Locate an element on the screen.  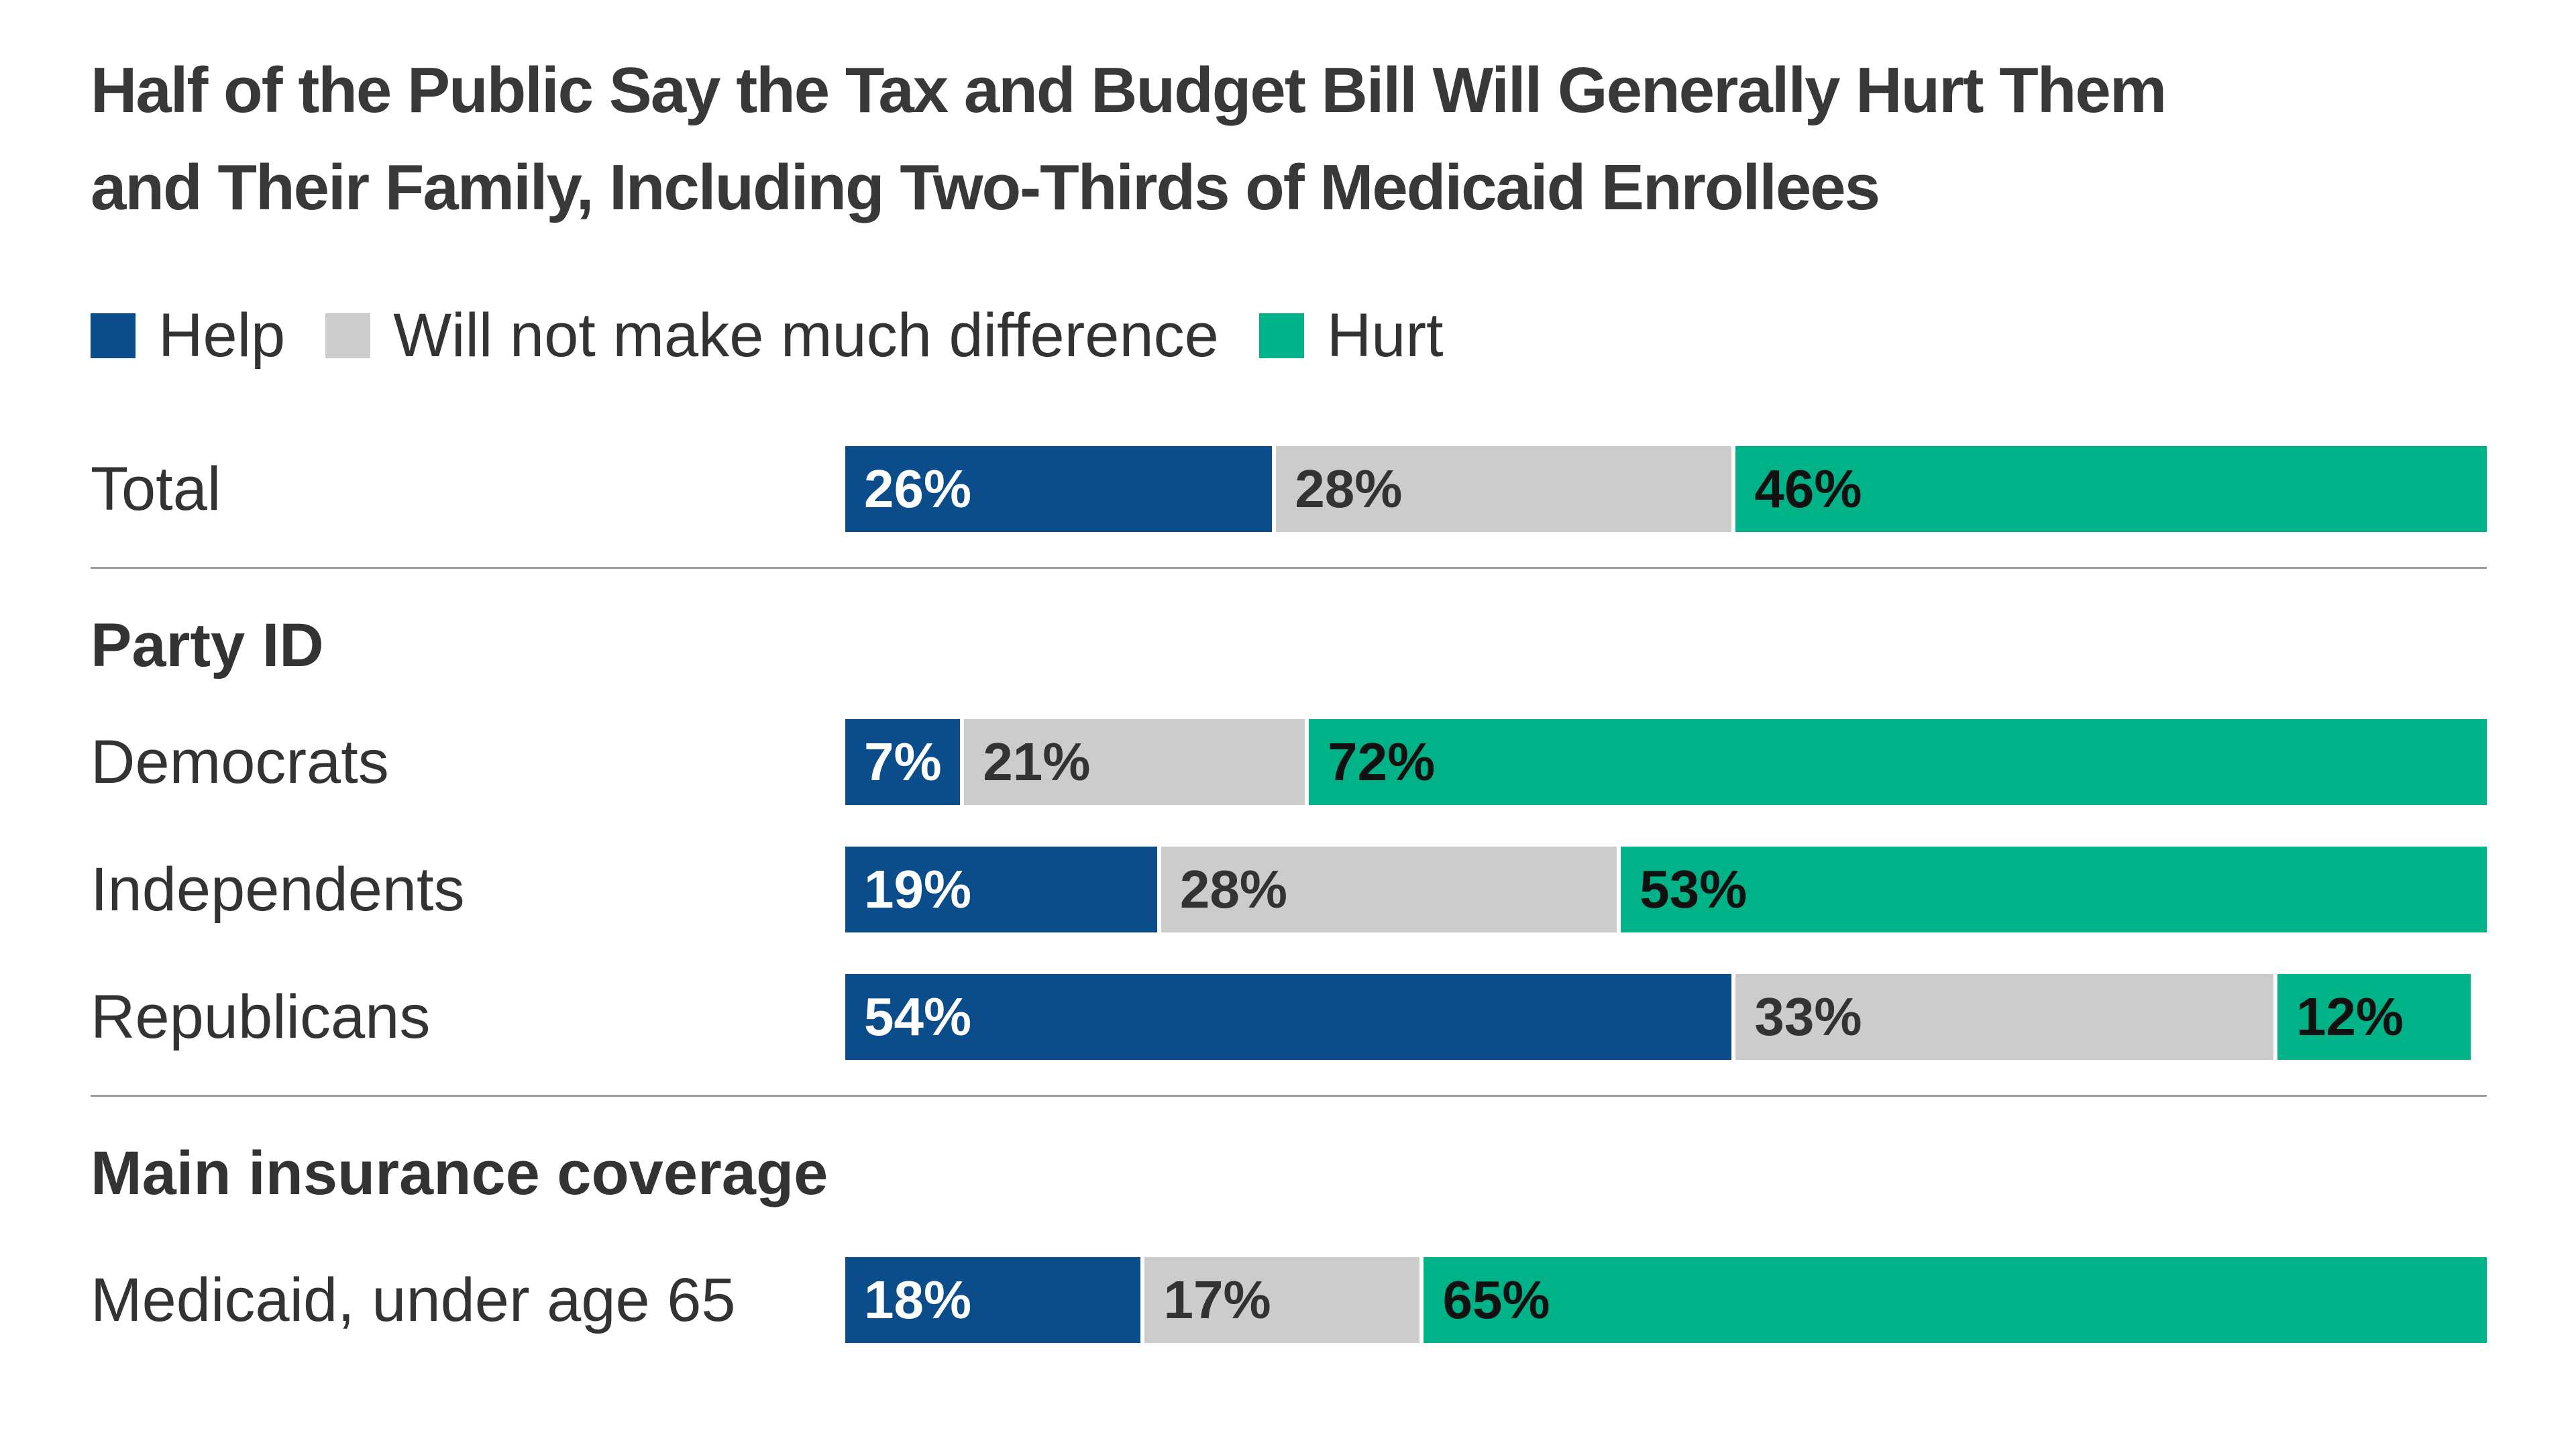
value-label: 65% is located at coordinates (1496, 1300).